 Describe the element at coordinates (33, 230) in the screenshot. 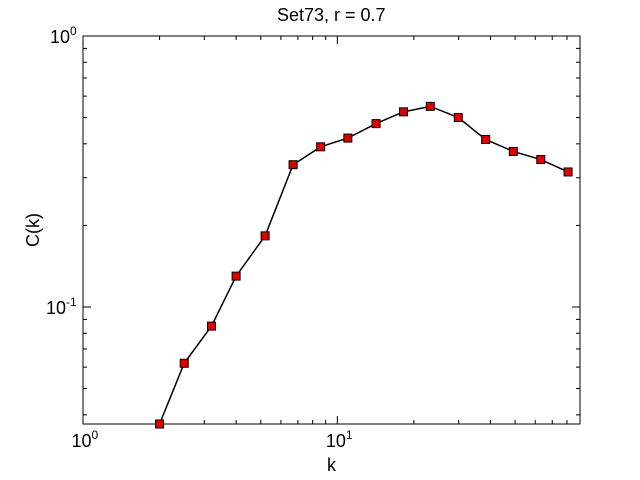

I see `y-axis-label: C(k)` at that location.